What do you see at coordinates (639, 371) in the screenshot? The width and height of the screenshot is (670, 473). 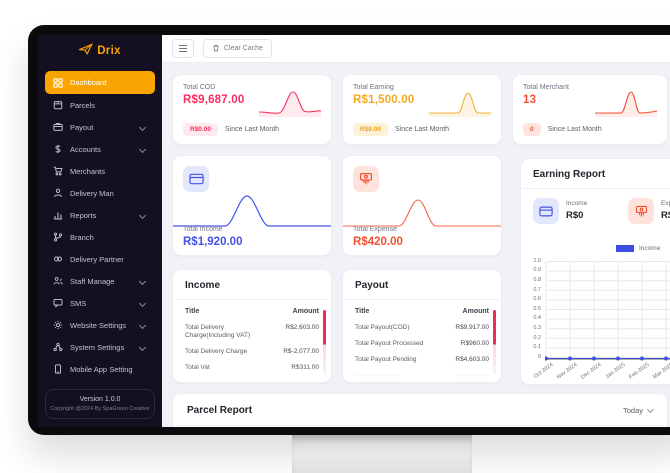 I see `x-tick: Feb 2025` at bounding box center [639, 371].